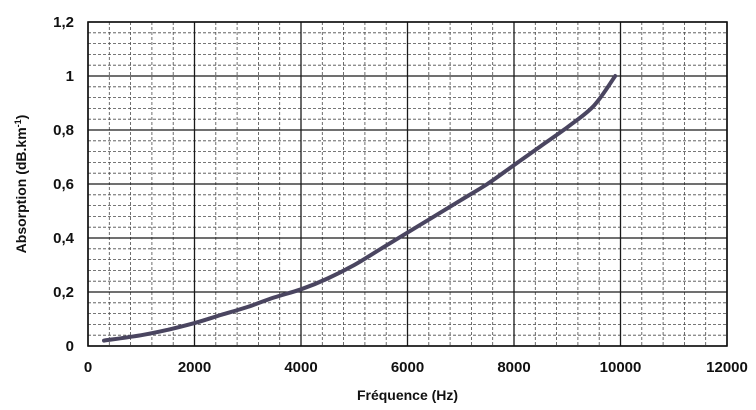 Image resolution: width=756 pixels, height=410 pixels. Describe the element at coordinates (407, 395) in the screenshot. I see `x-axis-title: Fréquence (Hz)` at that location.